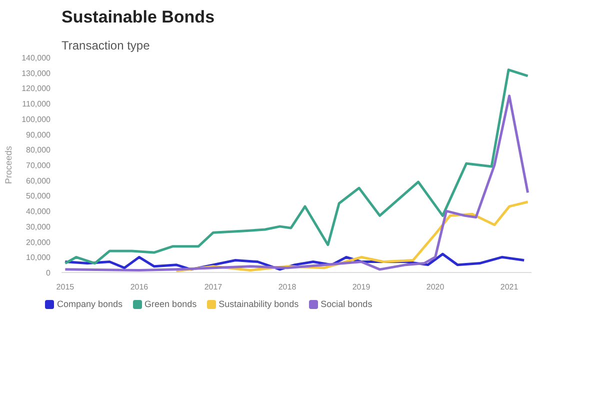 This screenshot has height=400, width=600. What do you see at coordinates (39, 181) in the screenshot?
I see `y-tick-label: 60,000` at bounding box center [39, 181].